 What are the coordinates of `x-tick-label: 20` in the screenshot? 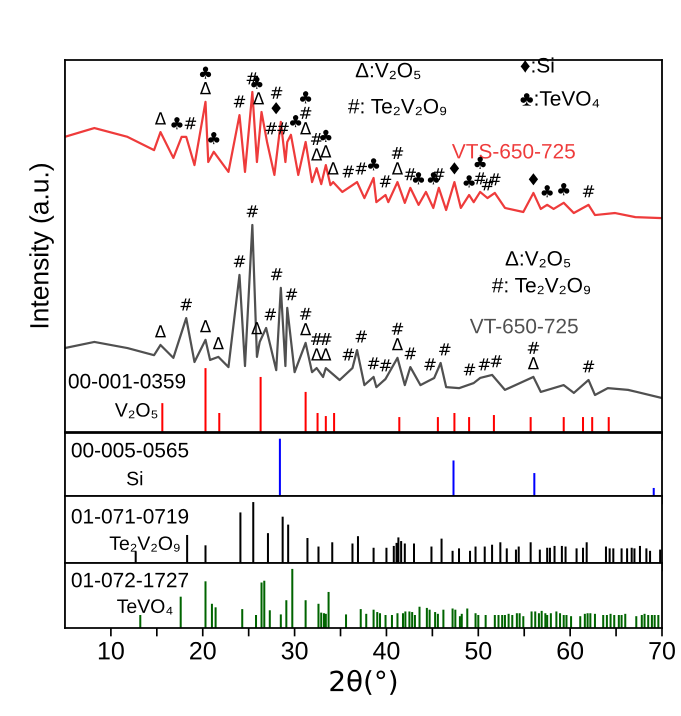 It's located at (203, 651).